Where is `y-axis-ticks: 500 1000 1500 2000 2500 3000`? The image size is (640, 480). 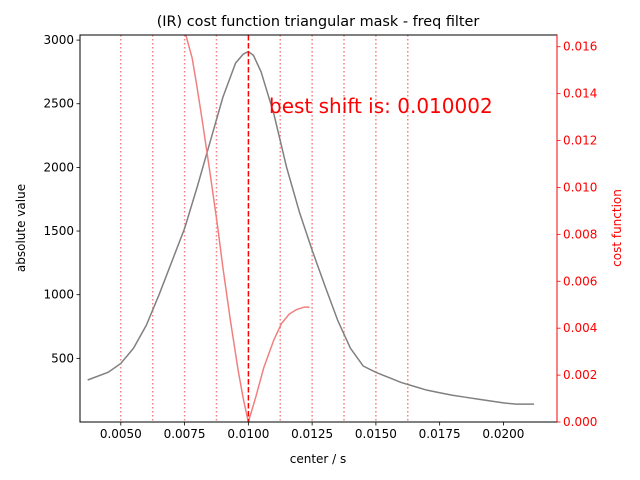
y-axis-ticks: 500 1000 1500 2000 2500 3000 is located at coordinates (61, 199).